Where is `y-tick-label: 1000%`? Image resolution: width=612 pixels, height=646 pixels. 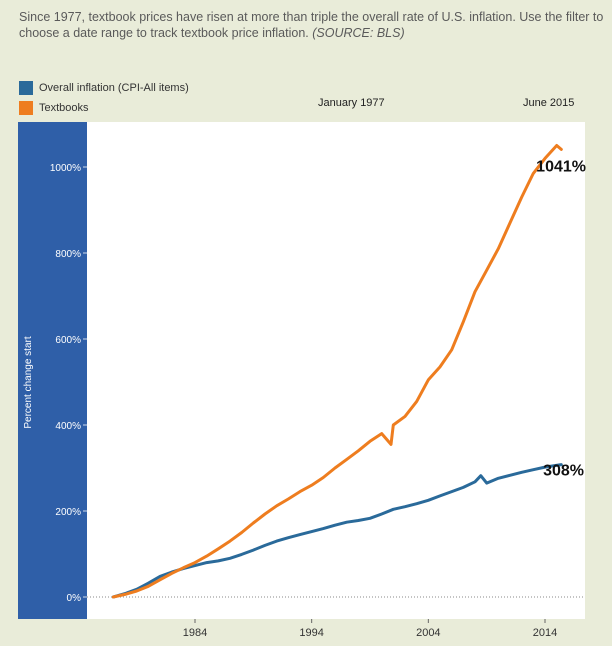 y-tick-label: 1000% is located at coordinates (65, 168).